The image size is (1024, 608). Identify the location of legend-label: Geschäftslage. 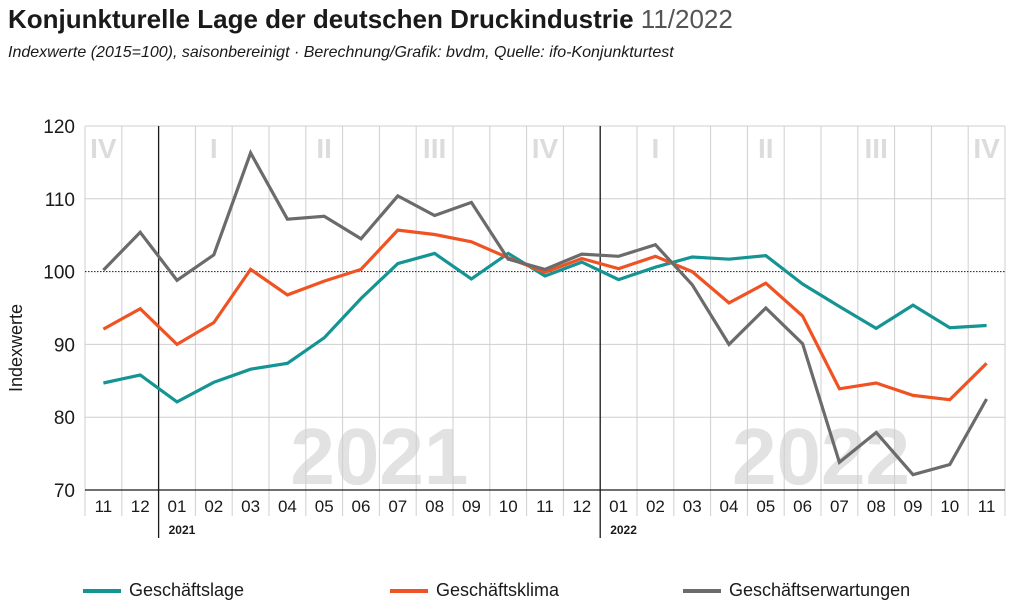
(187, 590).